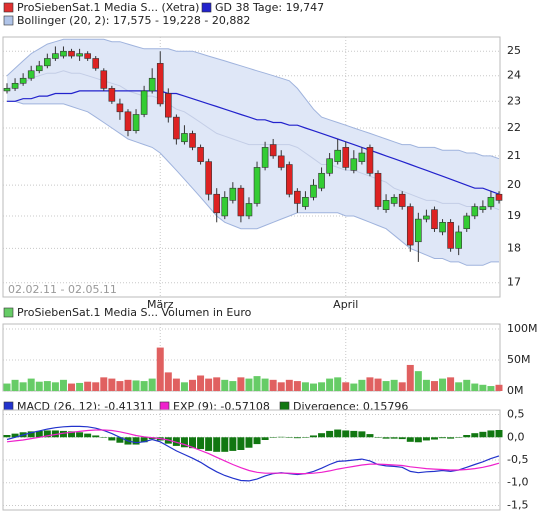 The height and width of the screenshot is (515, 545). Describe the element at coordinates (517, 459) in the screenshot. I see `y-tick-label: -0,5` at that location.